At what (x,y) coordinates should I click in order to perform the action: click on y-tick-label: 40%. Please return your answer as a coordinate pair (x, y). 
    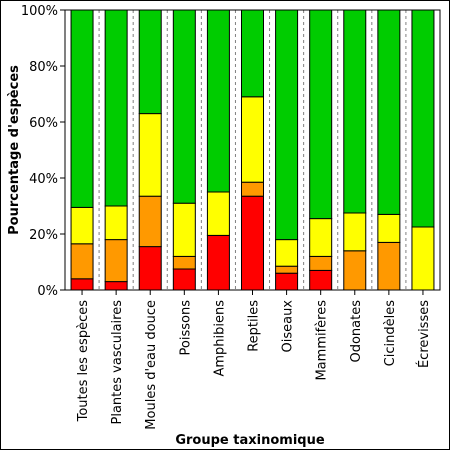
    Looking at the image, I should click on (43, 179).